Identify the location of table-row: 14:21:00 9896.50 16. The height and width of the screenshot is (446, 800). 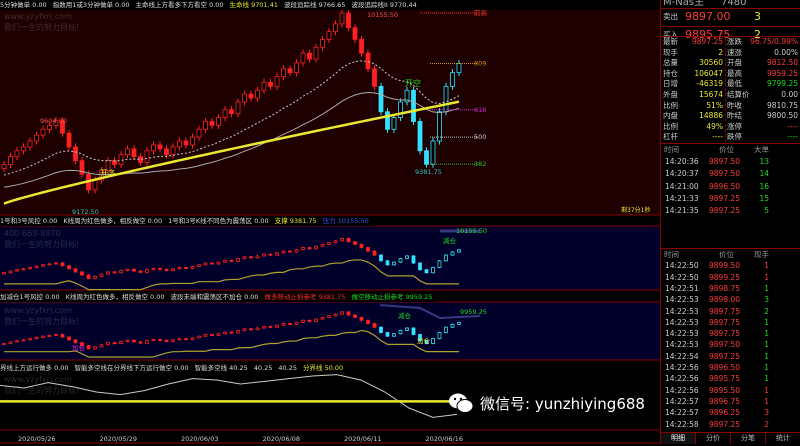
(730, 187).